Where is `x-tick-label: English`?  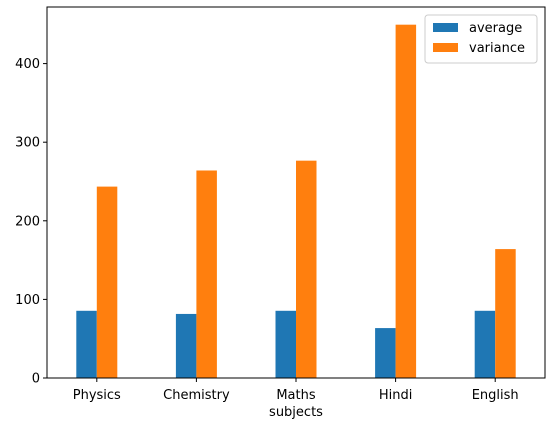 x-tick-label: English is located at coordinates (495, 395).